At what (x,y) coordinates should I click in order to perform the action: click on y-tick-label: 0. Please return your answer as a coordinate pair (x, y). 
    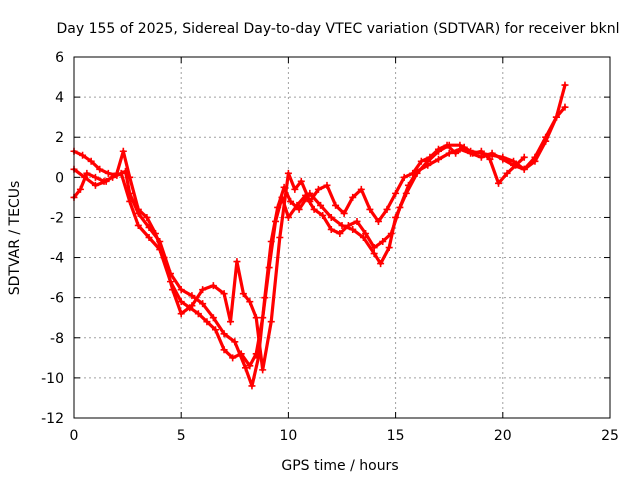
    Looking at the image, I should click on (59, 178).